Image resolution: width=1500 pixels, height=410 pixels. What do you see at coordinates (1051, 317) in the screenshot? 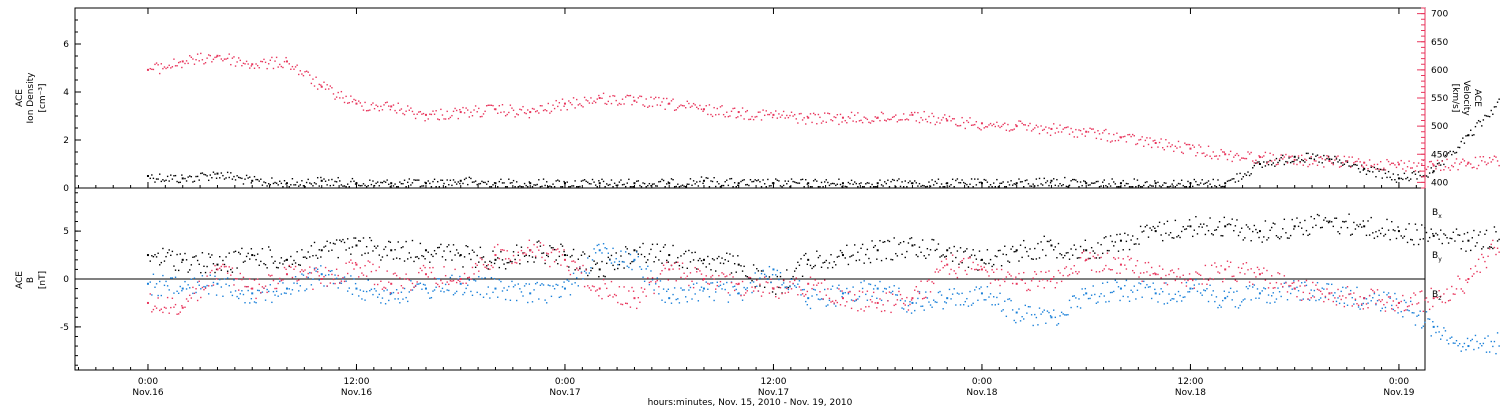
I see `By-point` at bounding box center [1051, 317].